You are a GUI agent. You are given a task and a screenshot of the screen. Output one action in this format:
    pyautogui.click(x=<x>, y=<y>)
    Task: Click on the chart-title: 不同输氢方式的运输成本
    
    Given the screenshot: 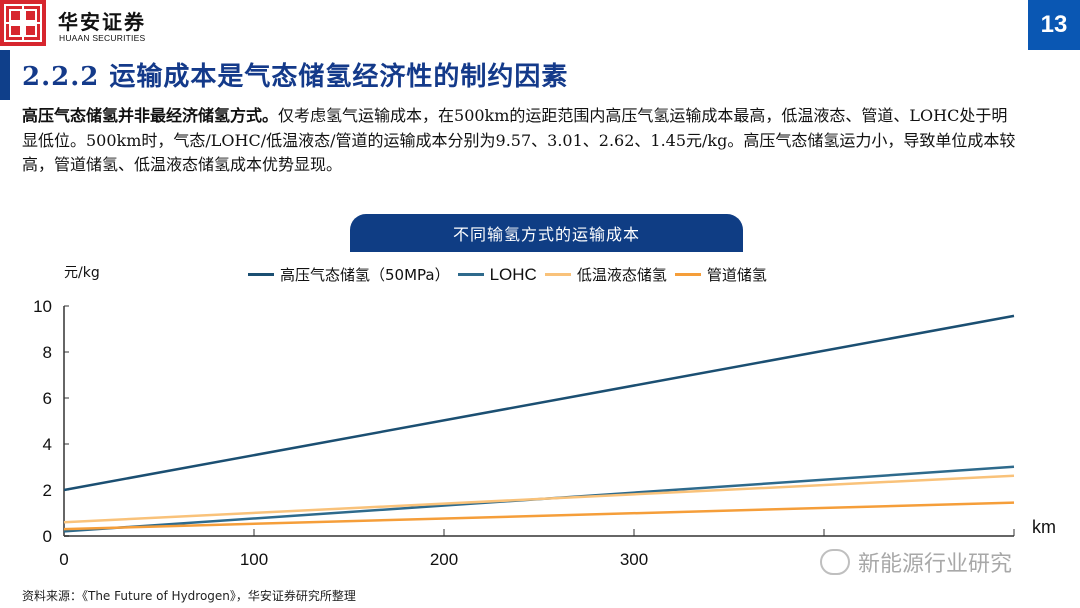 What is the action you would take?
    pyautogui.click(x=546, y=233)
    